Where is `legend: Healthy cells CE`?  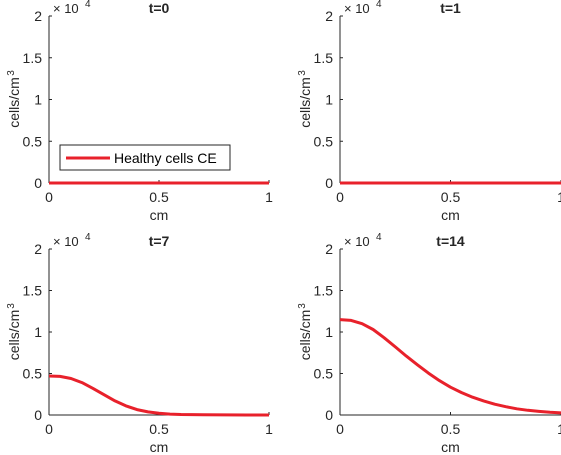
legend: Healthy cells CE is located at coordinates (145, 157).